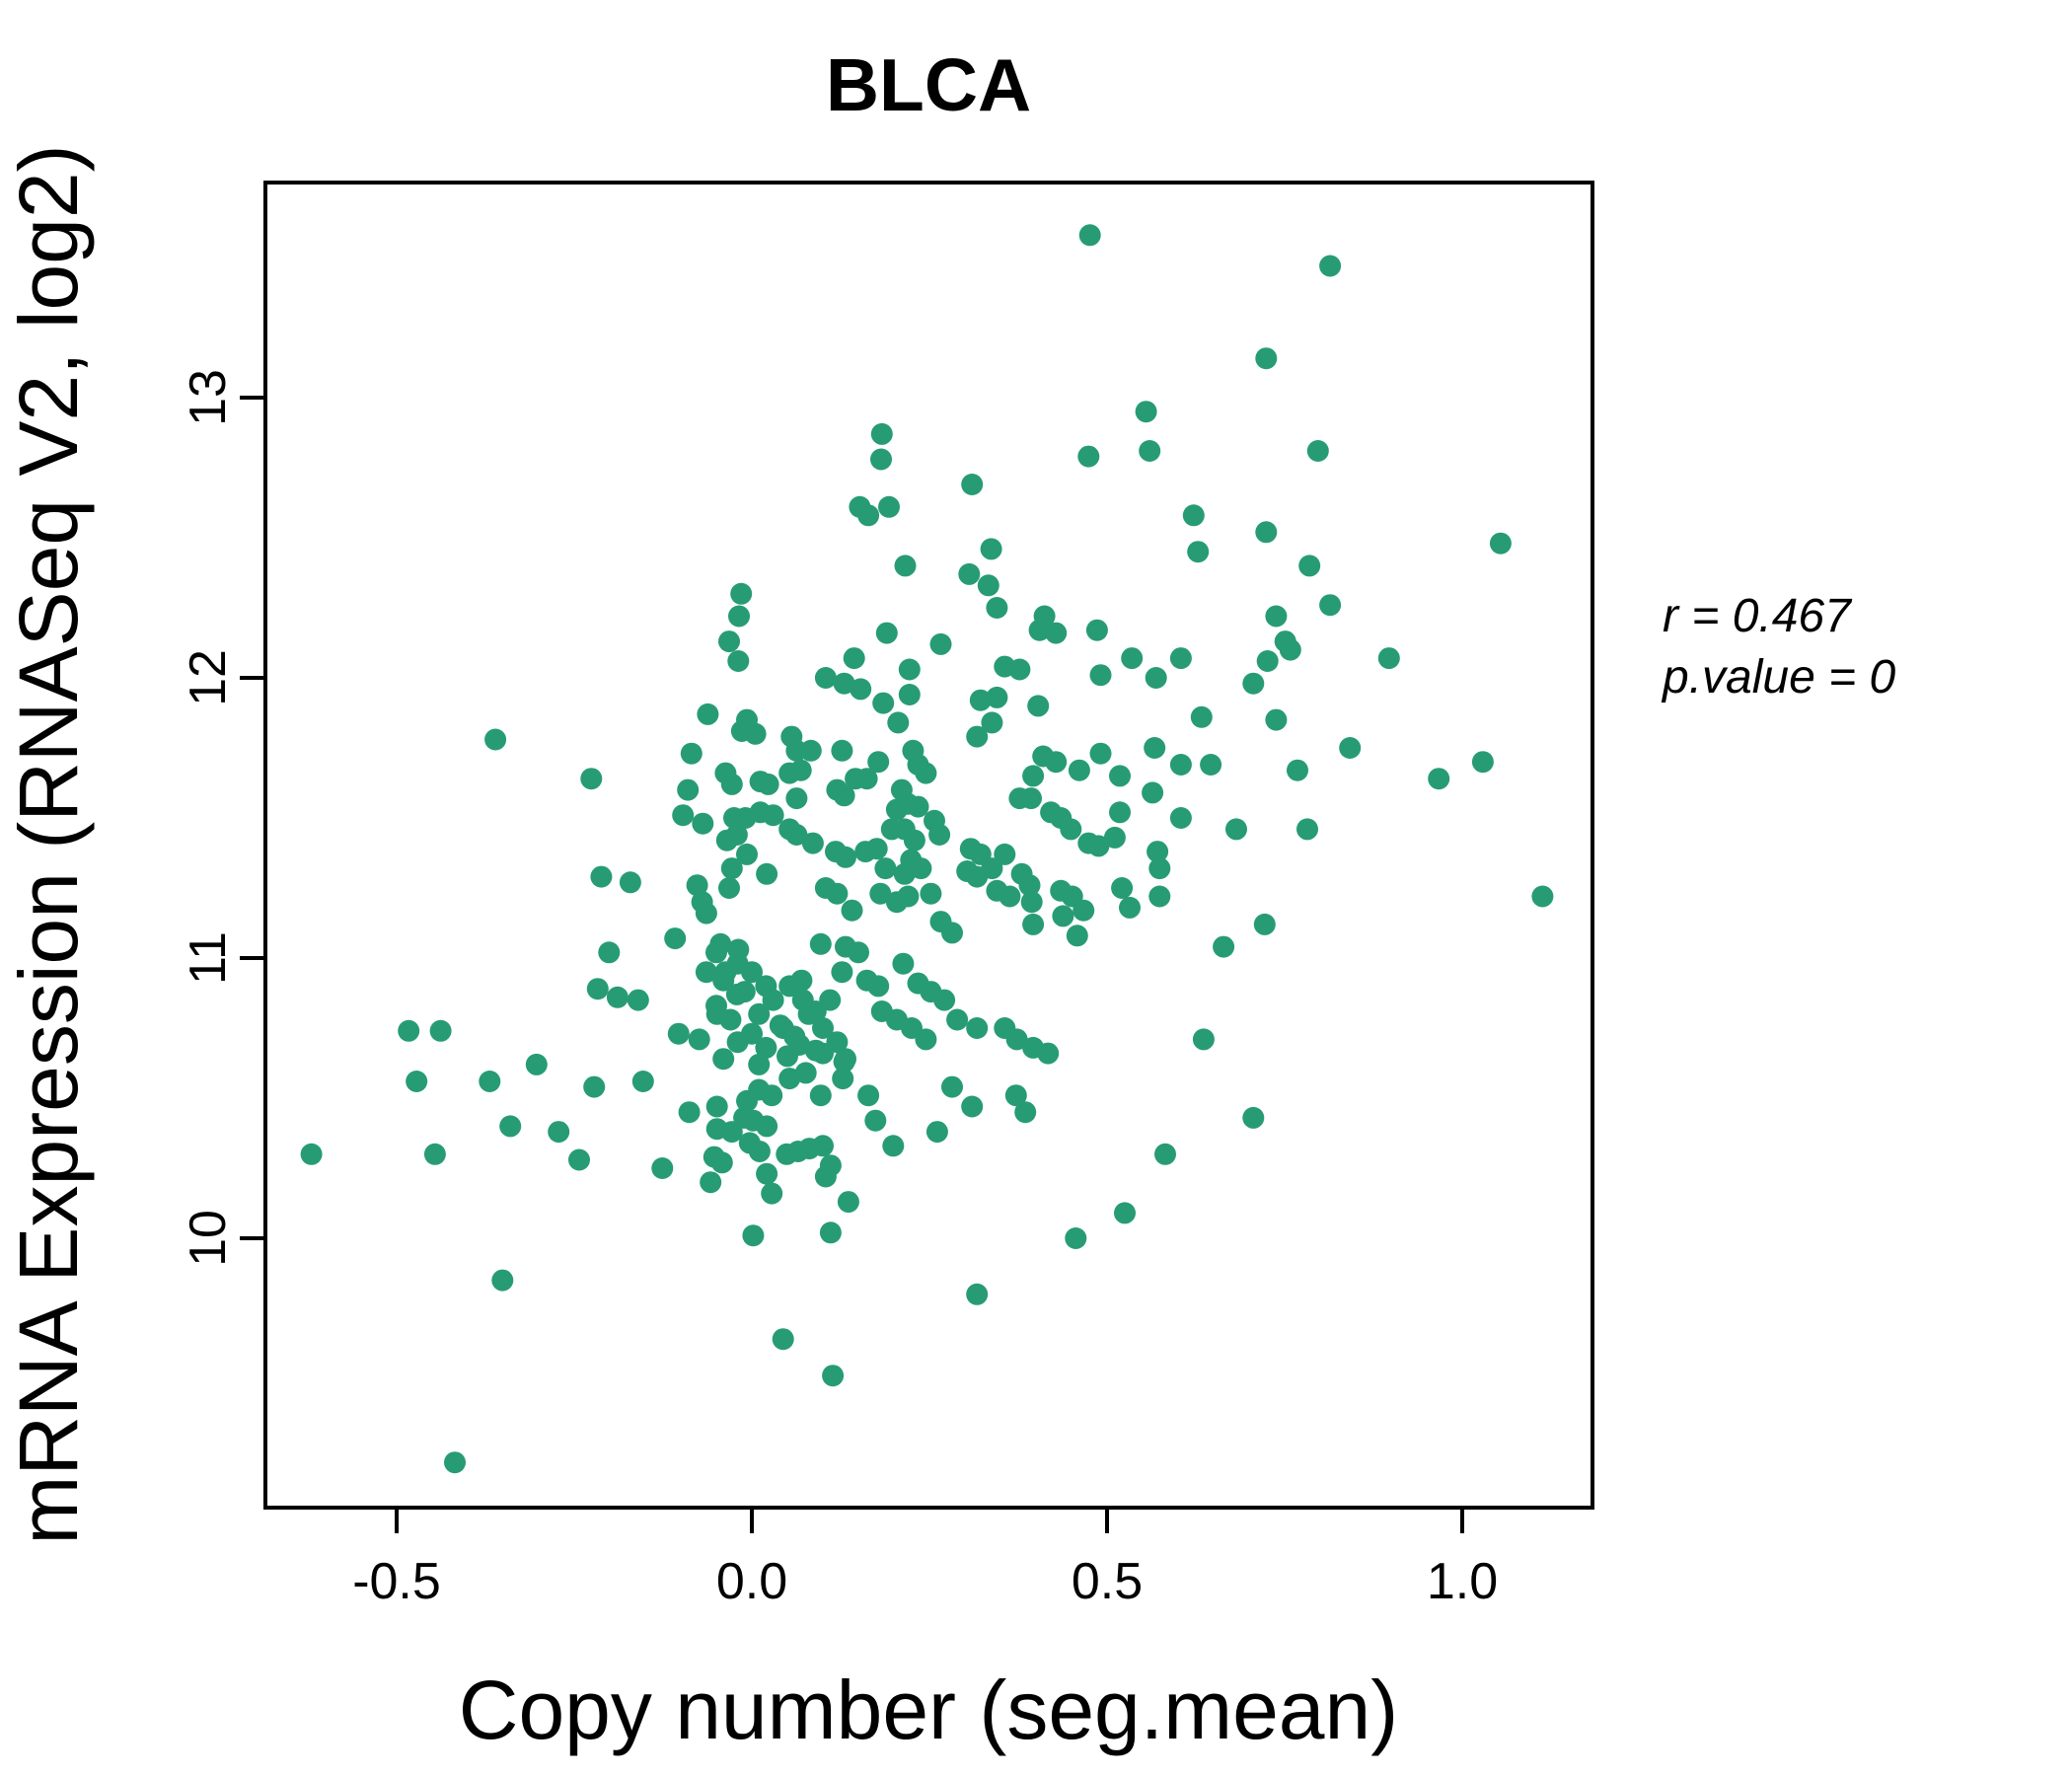  Describe the element at coordinates (1778, 677) in the screenshot. I see `correlation-pvalue-annotation: p.value = 0` at that location.